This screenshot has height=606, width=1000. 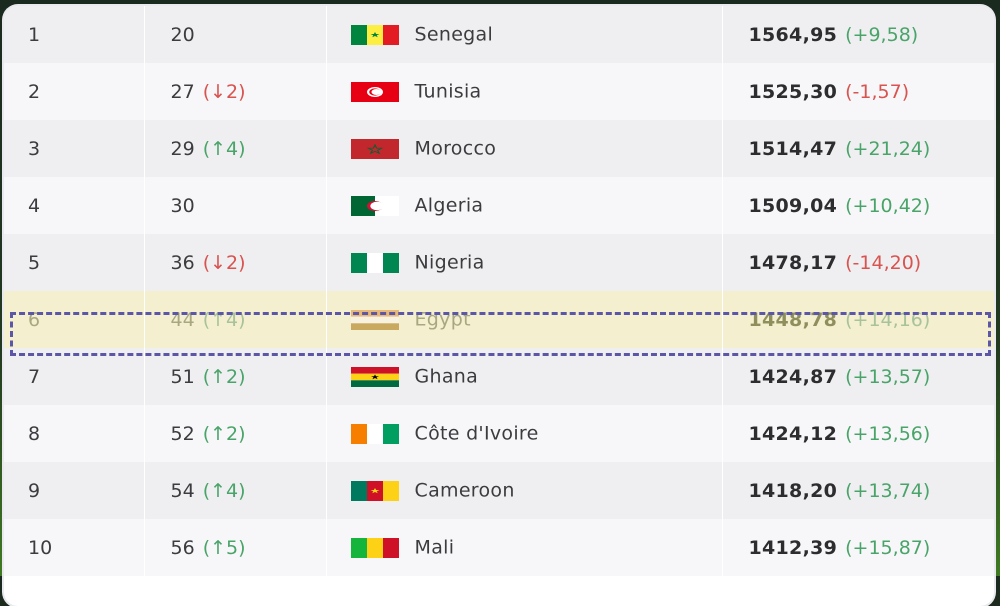 What do you see at coordinates (454, 34) in the screenshot?
I see `team-name: Senegal` at bounding box center [454, 34].